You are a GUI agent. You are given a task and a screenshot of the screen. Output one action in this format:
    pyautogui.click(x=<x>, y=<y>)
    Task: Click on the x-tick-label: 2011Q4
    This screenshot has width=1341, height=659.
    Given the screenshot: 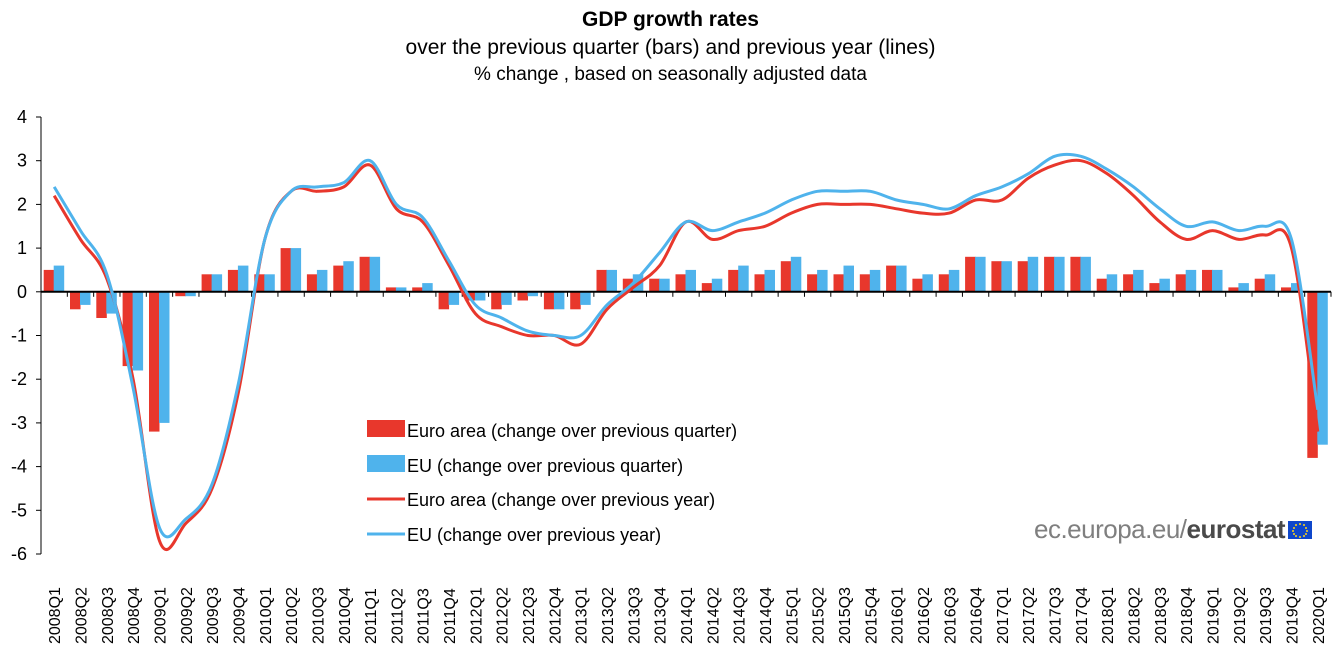 What is the action you would take?
    pyautogui.click(x=450, y=616)
    